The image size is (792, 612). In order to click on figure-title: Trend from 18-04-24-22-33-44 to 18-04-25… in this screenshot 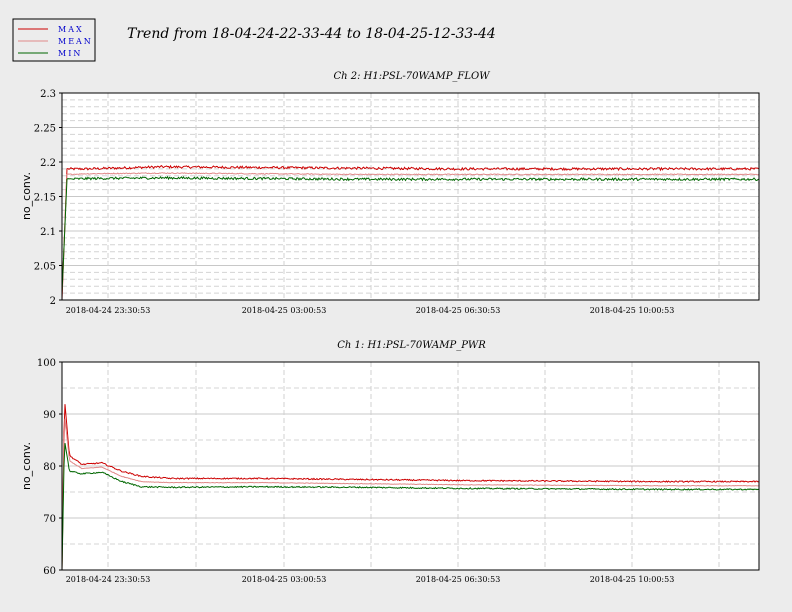, I will do `click(311, 34)`.